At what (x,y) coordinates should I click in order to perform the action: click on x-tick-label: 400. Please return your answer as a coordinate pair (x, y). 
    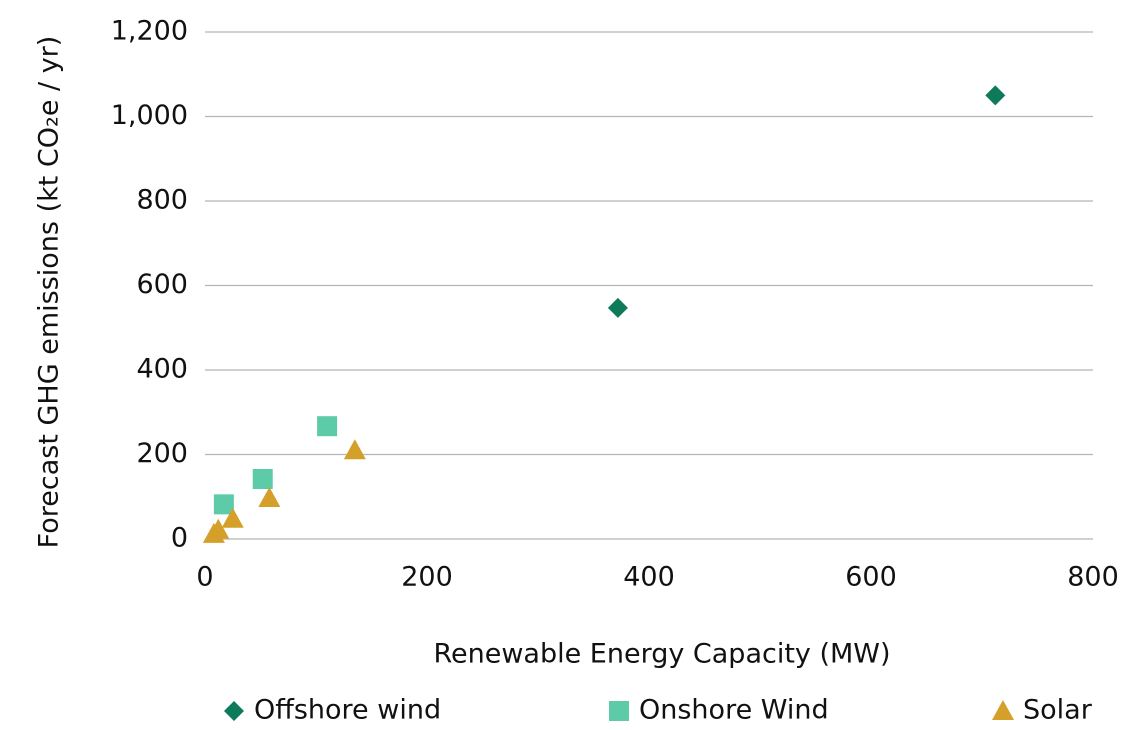
    Looking at the image, I should click on (649, 577).